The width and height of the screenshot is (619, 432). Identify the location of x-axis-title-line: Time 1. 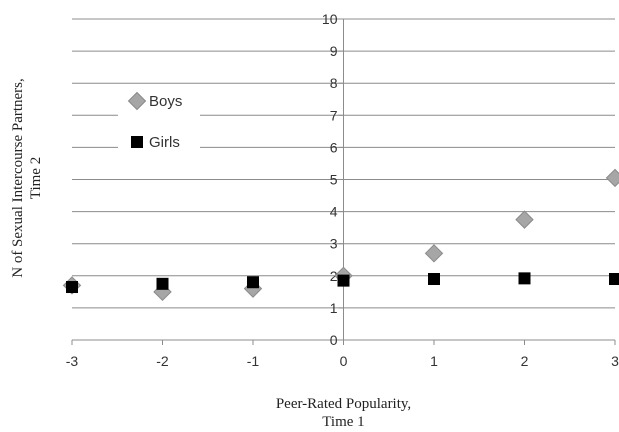
(343, 422).